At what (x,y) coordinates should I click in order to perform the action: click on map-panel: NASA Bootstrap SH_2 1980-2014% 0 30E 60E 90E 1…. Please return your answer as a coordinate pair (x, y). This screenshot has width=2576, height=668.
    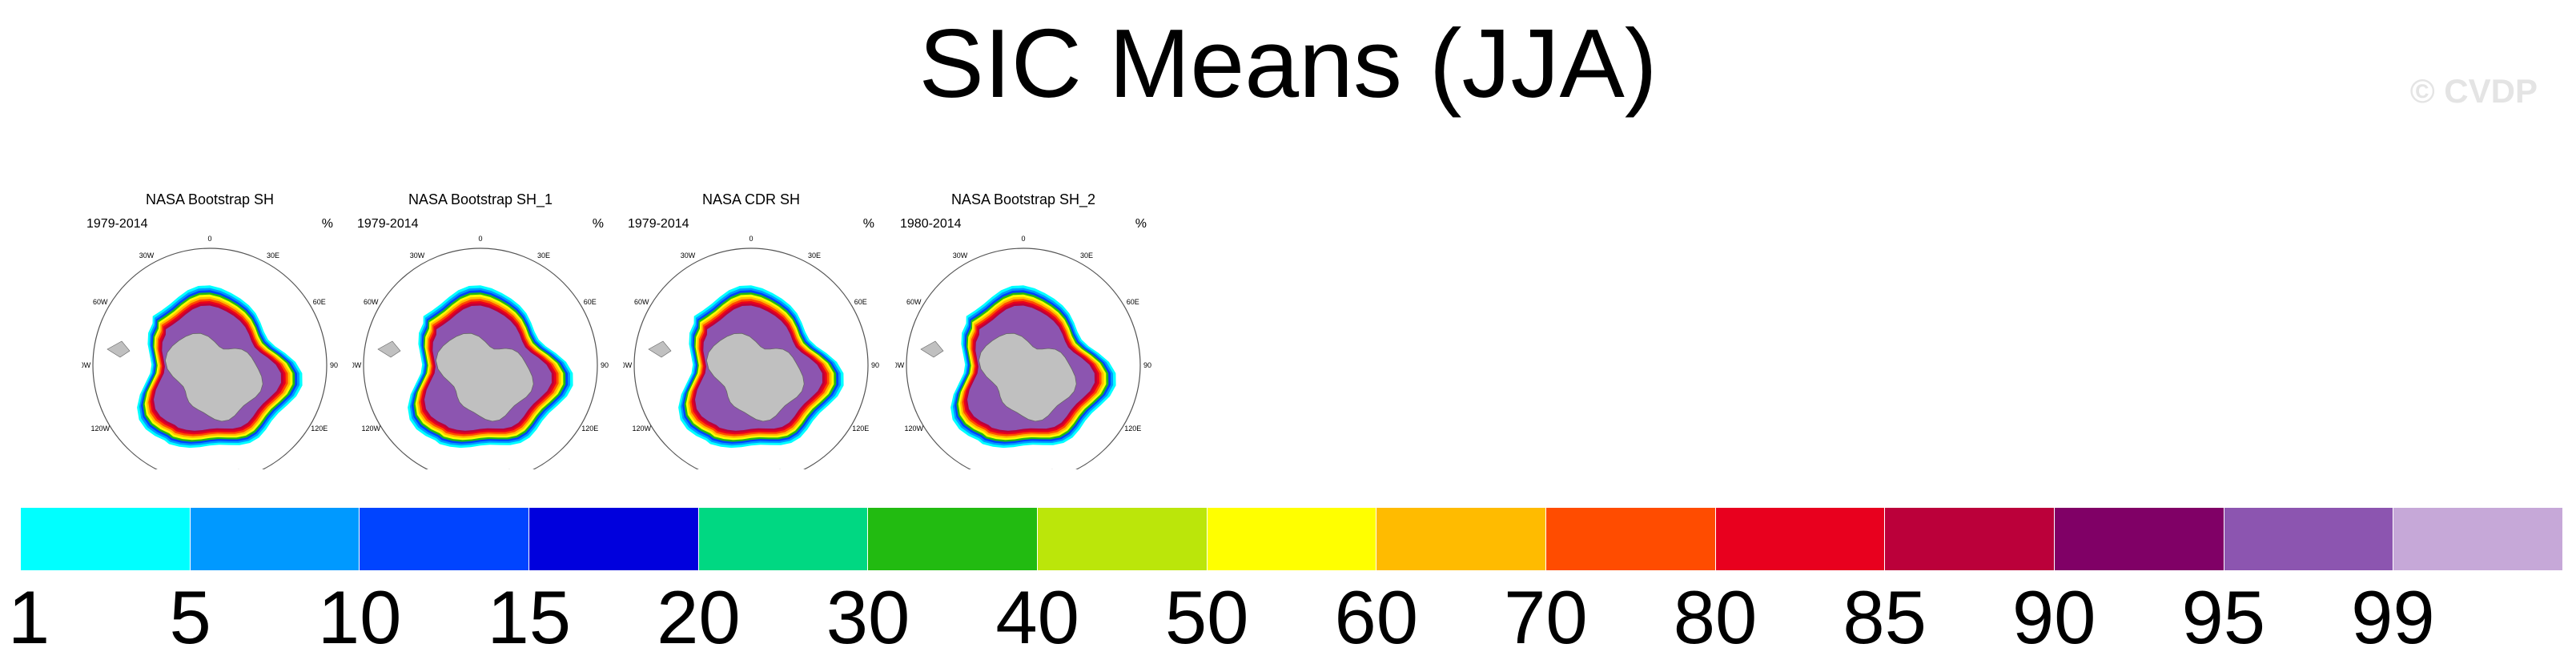
    Looking at the image, I should click on (1023, 329).